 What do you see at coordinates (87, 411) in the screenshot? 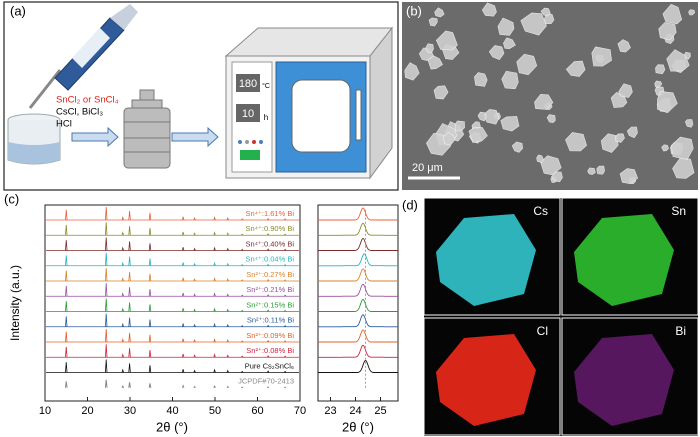
I see `x-tick-label: 20` at bounding box center [87, 411].